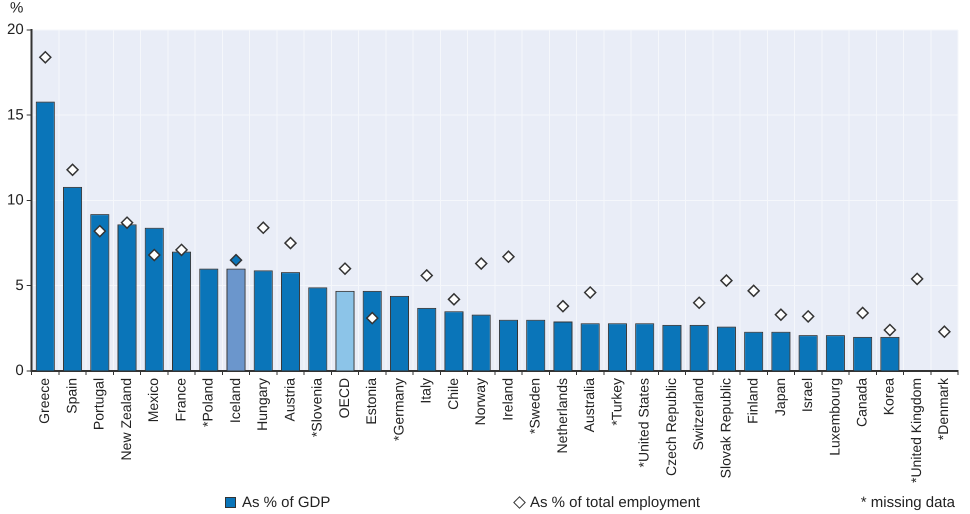 Image resolution: width=970 pixels, height=514 pixels. Describe the element at coordinates (725, 428) in the screenshot. I see `x-tick-label: Slovak Republic` at that location.